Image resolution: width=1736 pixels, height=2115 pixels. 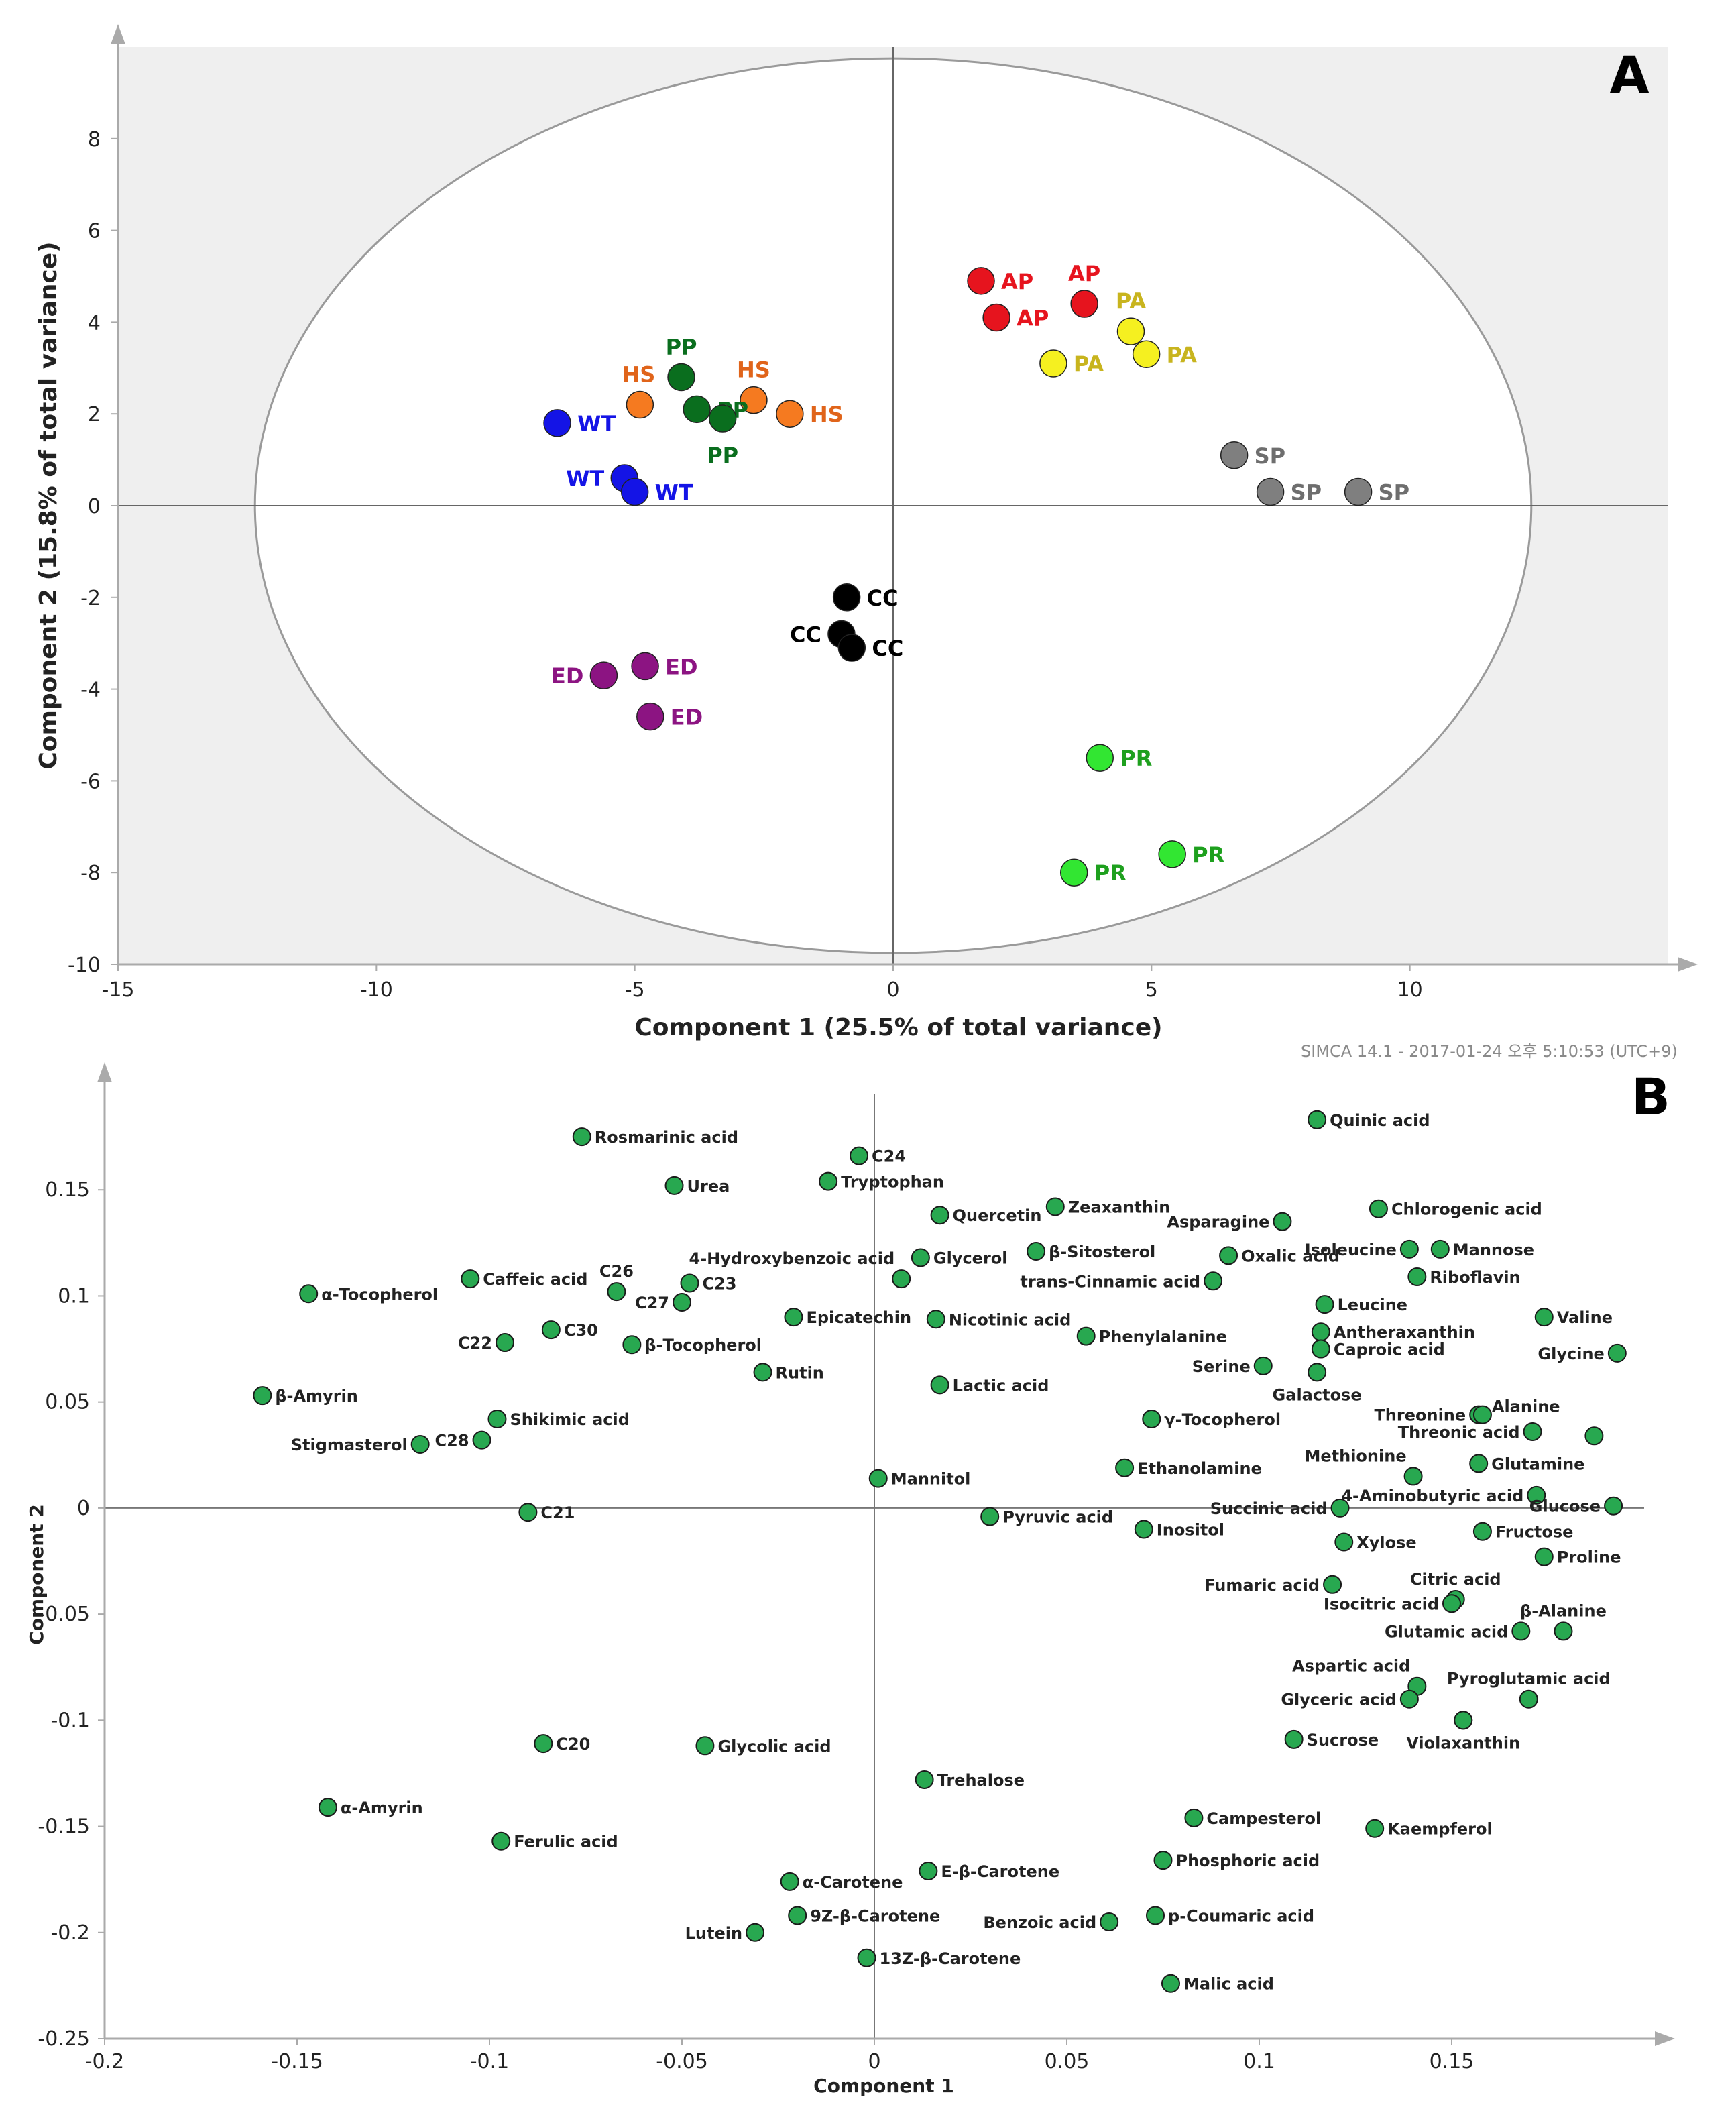 What do you see at coordinates (1102, 1252) in the screenshot?
I see `loading-point-label: β-Sitosterol` at bounding box center [1102, 1252].